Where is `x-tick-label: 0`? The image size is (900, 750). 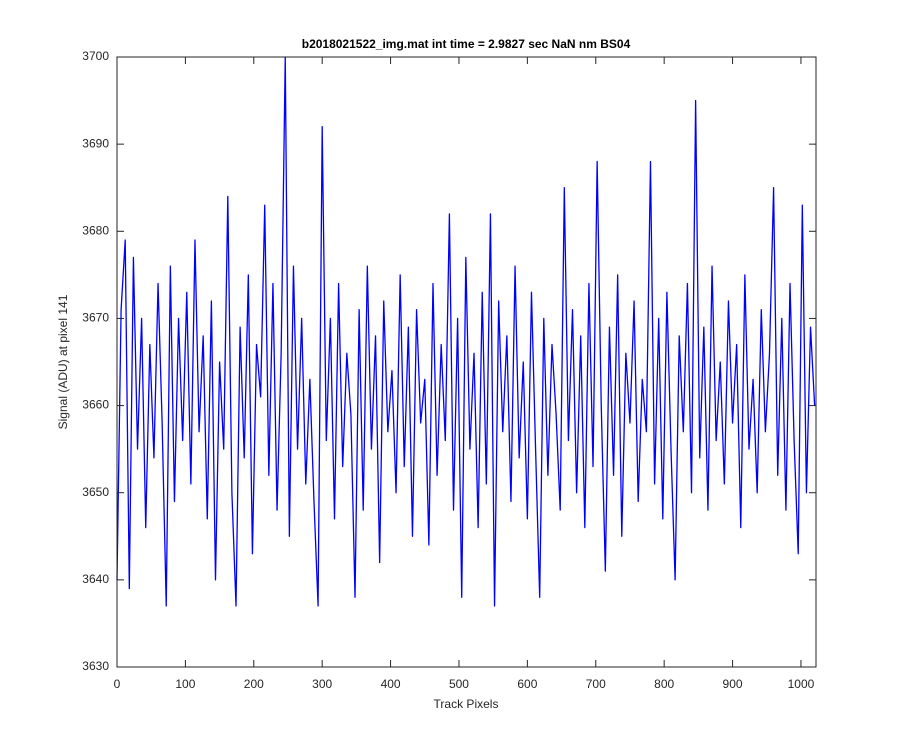 x-tick-label: 0 is located at coordinates (117, 684).